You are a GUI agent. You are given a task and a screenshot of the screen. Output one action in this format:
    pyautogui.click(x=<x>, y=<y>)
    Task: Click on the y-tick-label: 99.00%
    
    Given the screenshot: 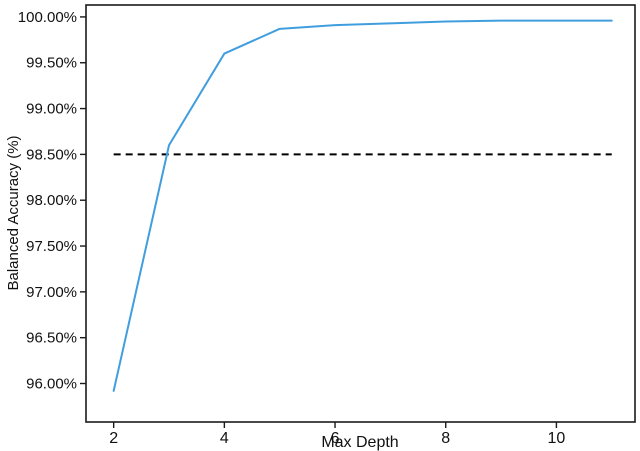 What is the action you would take?
    pyautogui.click(x=51, y=109)
    